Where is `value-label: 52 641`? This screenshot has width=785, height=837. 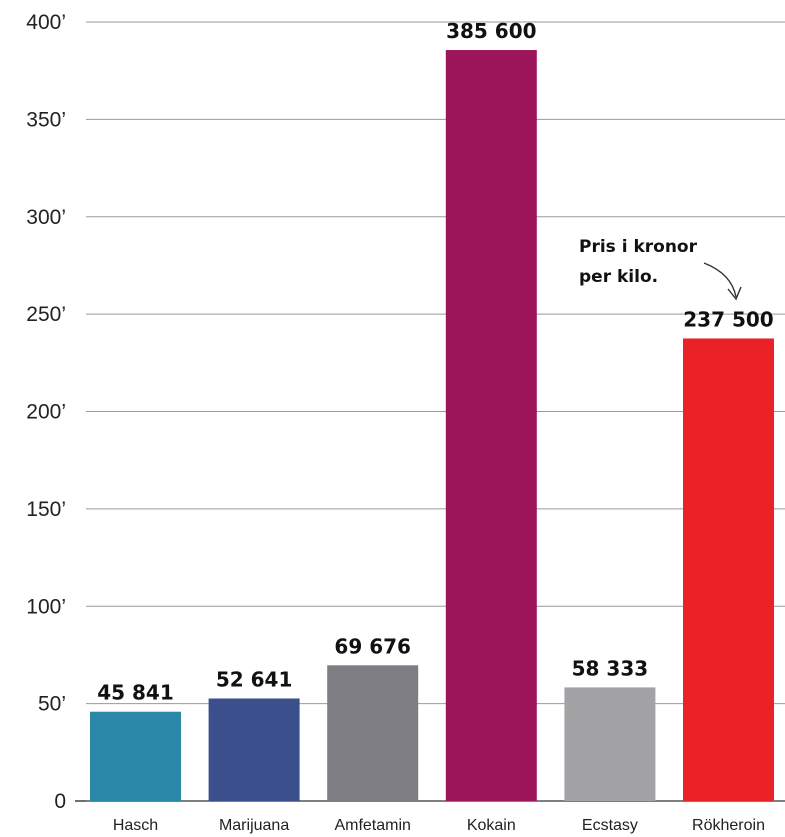 value-label: 52 641 is located at coordinates (254, 679).